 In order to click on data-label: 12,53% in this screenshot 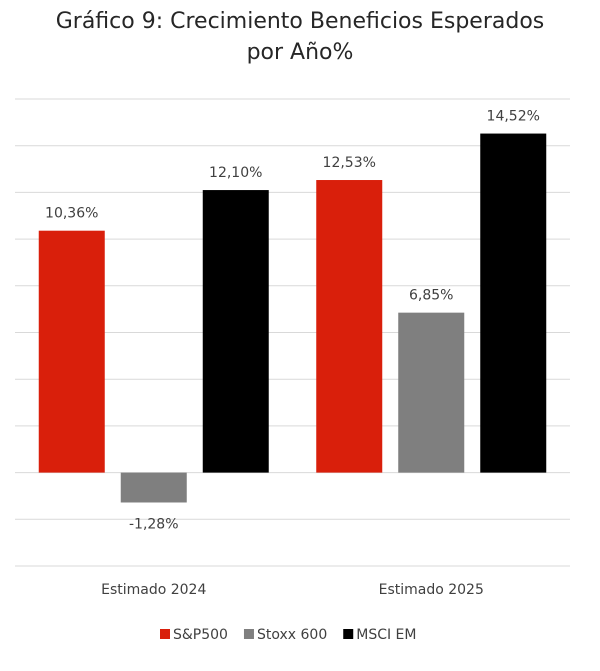, I will do `click(349, 163)`.